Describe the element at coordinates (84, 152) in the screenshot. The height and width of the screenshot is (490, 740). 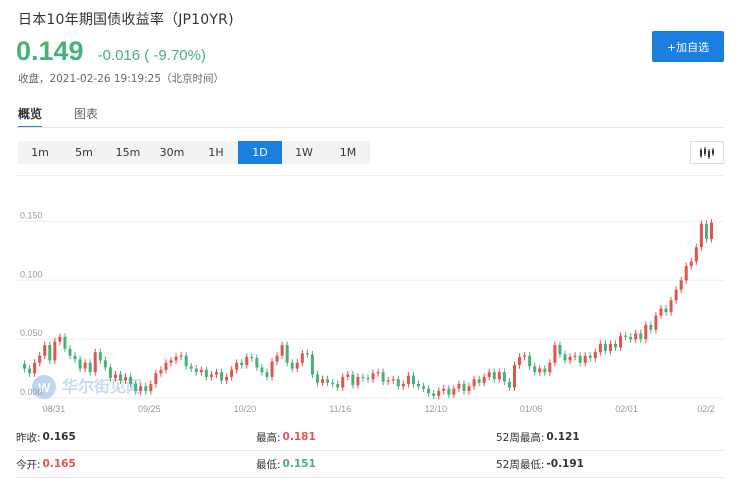
I see `period-5m: 5m` at that location.